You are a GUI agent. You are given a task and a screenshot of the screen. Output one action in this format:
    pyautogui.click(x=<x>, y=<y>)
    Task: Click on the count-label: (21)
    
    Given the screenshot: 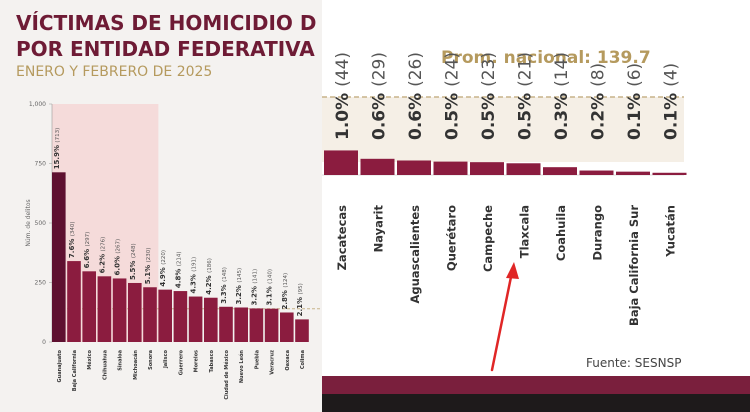 What is the action you would take?
    pyautogui.click(x=526, y=69)
    